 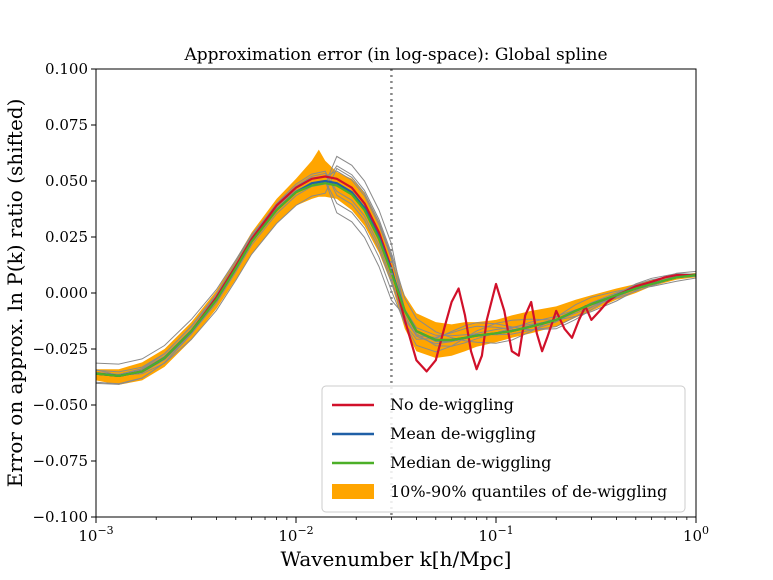 What do you see at coordinates (295, 534) in the screenshot?
I see `x-tick-label: 10⁻²` at bounding box center [295, 534].